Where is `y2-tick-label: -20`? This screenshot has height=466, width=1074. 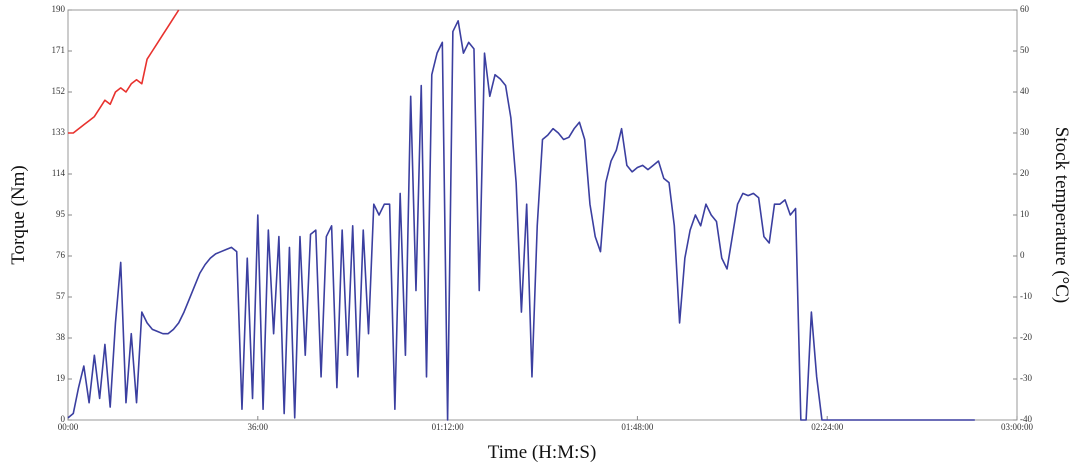
y2-tick-label: -20 is located at coordinates (1026, 337).